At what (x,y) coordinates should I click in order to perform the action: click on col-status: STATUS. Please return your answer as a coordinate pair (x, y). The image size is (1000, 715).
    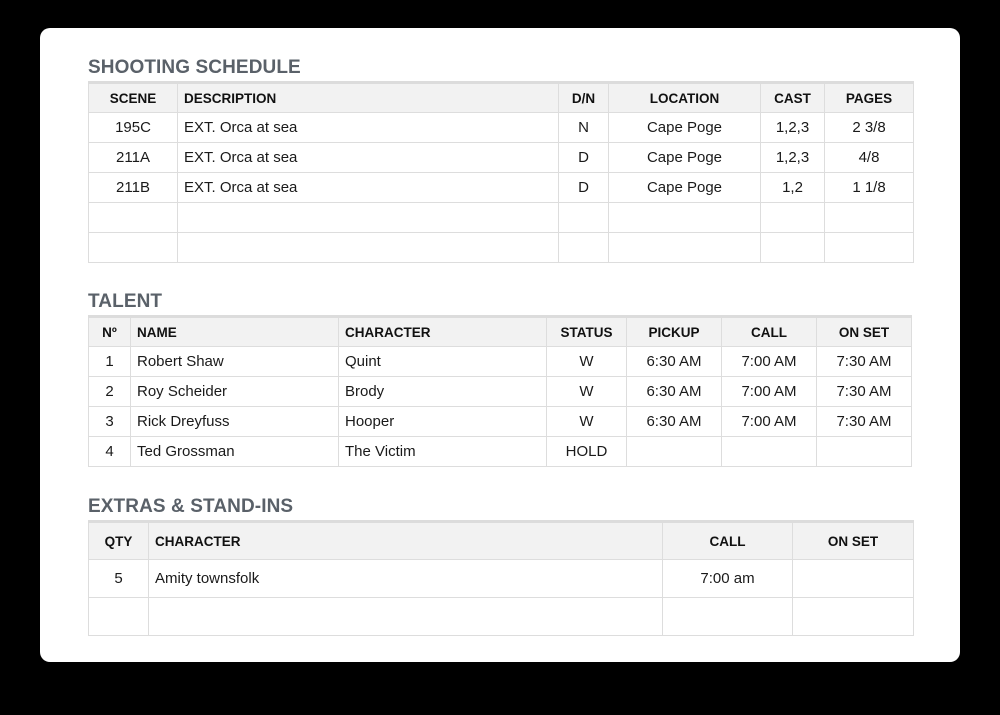
    Looking at the image, I should click on (586, 331).